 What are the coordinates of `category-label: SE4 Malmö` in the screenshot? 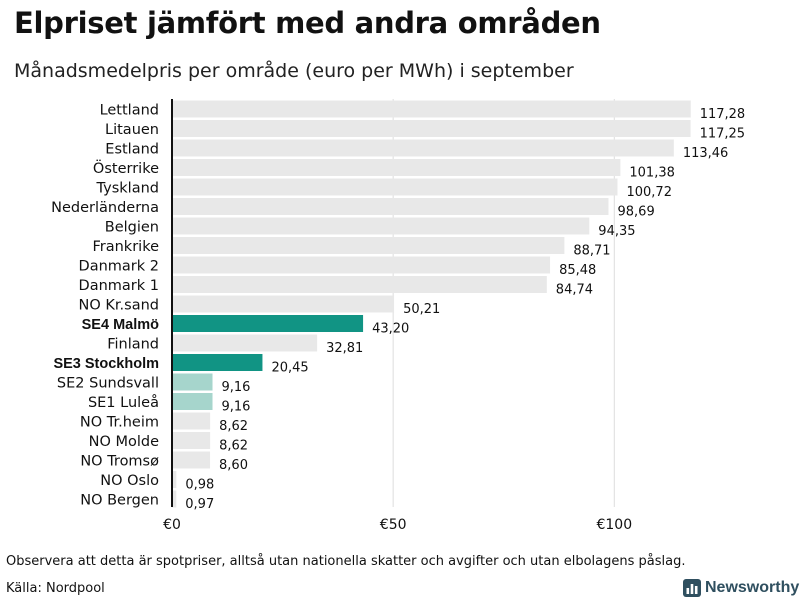 It's located at (120, 325).